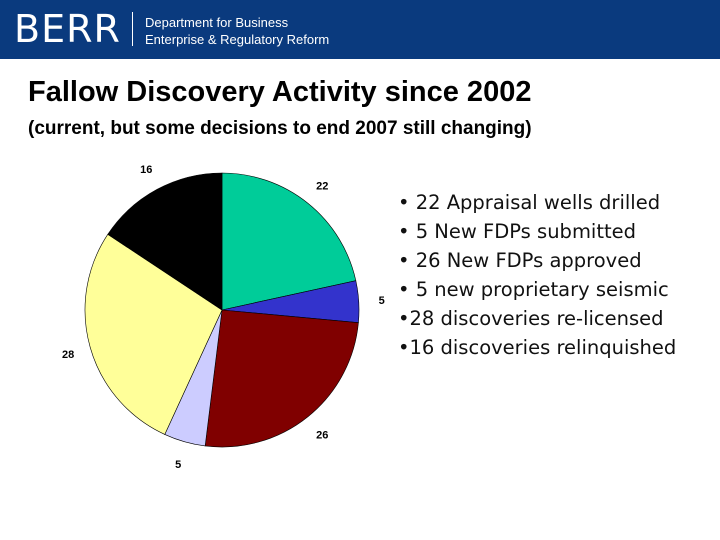 The height and width of the screenshot is (540, 720). I want to click on bullet-fdps-submitted: • 5 New FDPs submitted, so click(517, 231).